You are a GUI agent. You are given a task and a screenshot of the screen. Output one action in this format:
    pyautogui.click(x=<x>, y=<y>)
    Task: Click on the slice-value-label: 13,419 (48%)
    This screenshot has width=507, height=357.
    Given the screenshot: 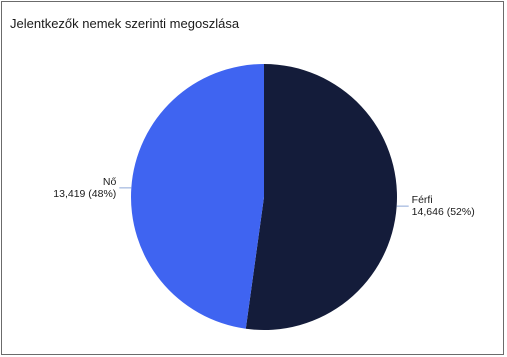 What is the action you would take?
    pyautogui.click(x=84, y=194)
    